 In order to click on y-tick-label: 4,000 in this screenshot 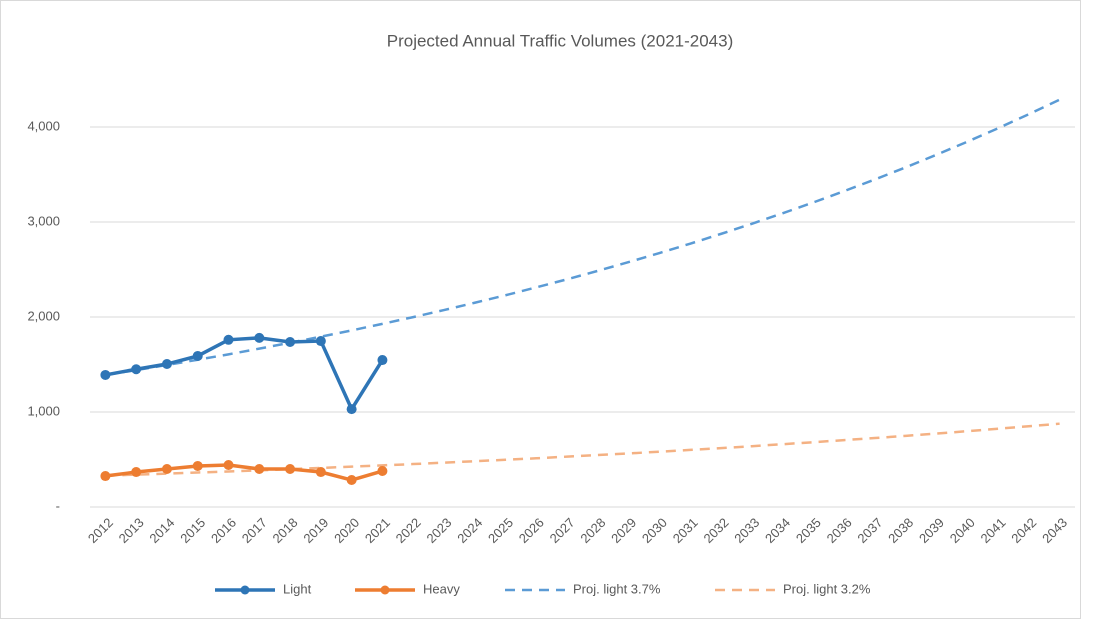, I will do `click(43, 125)`.